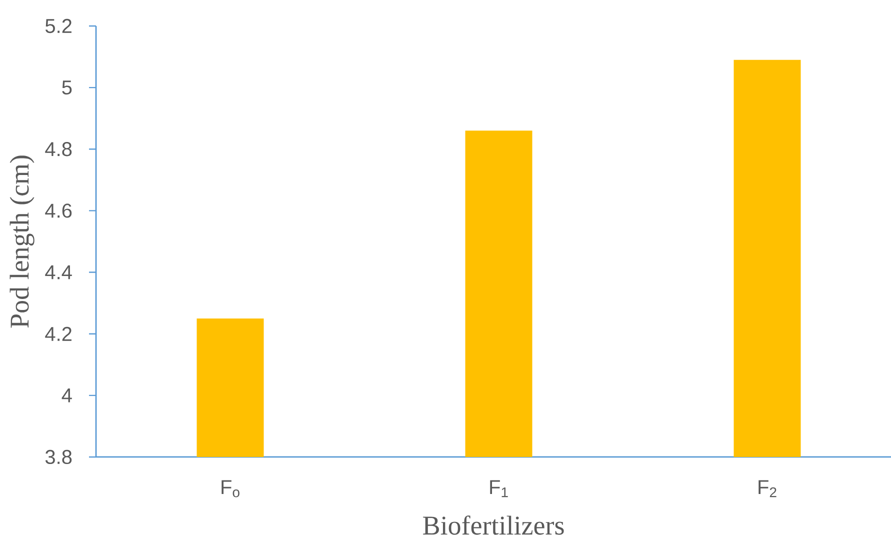 The image size is (891, 535). What do you see at coordinates (67, 87) in the screenshot?
I see `y-tick-label: 5` at bounding box center [67, 87].